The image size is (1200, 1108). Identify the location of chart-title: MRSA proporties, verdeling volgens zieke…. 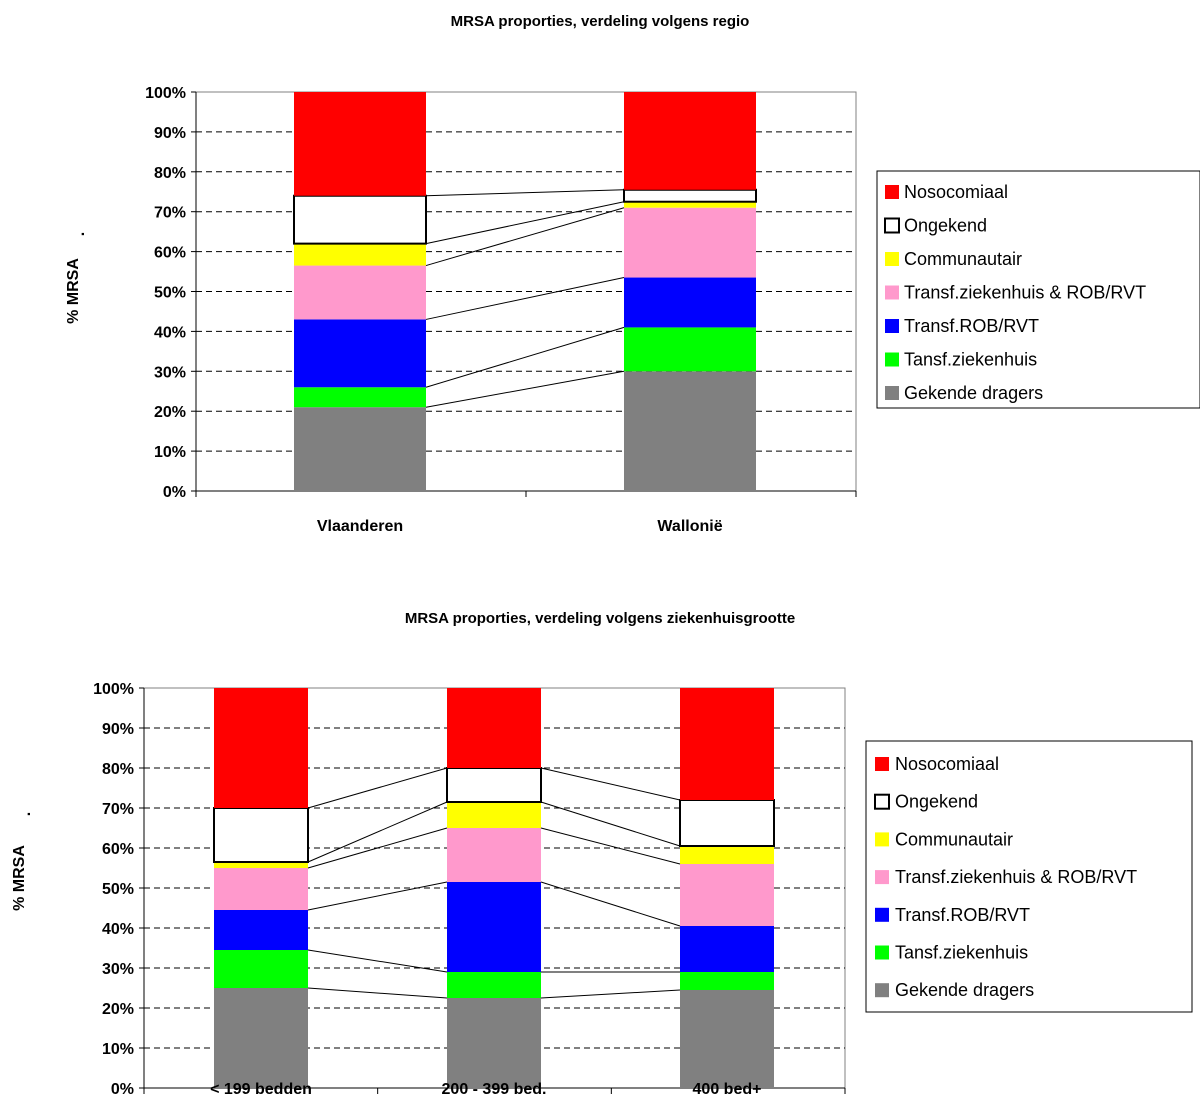
(600, 618).